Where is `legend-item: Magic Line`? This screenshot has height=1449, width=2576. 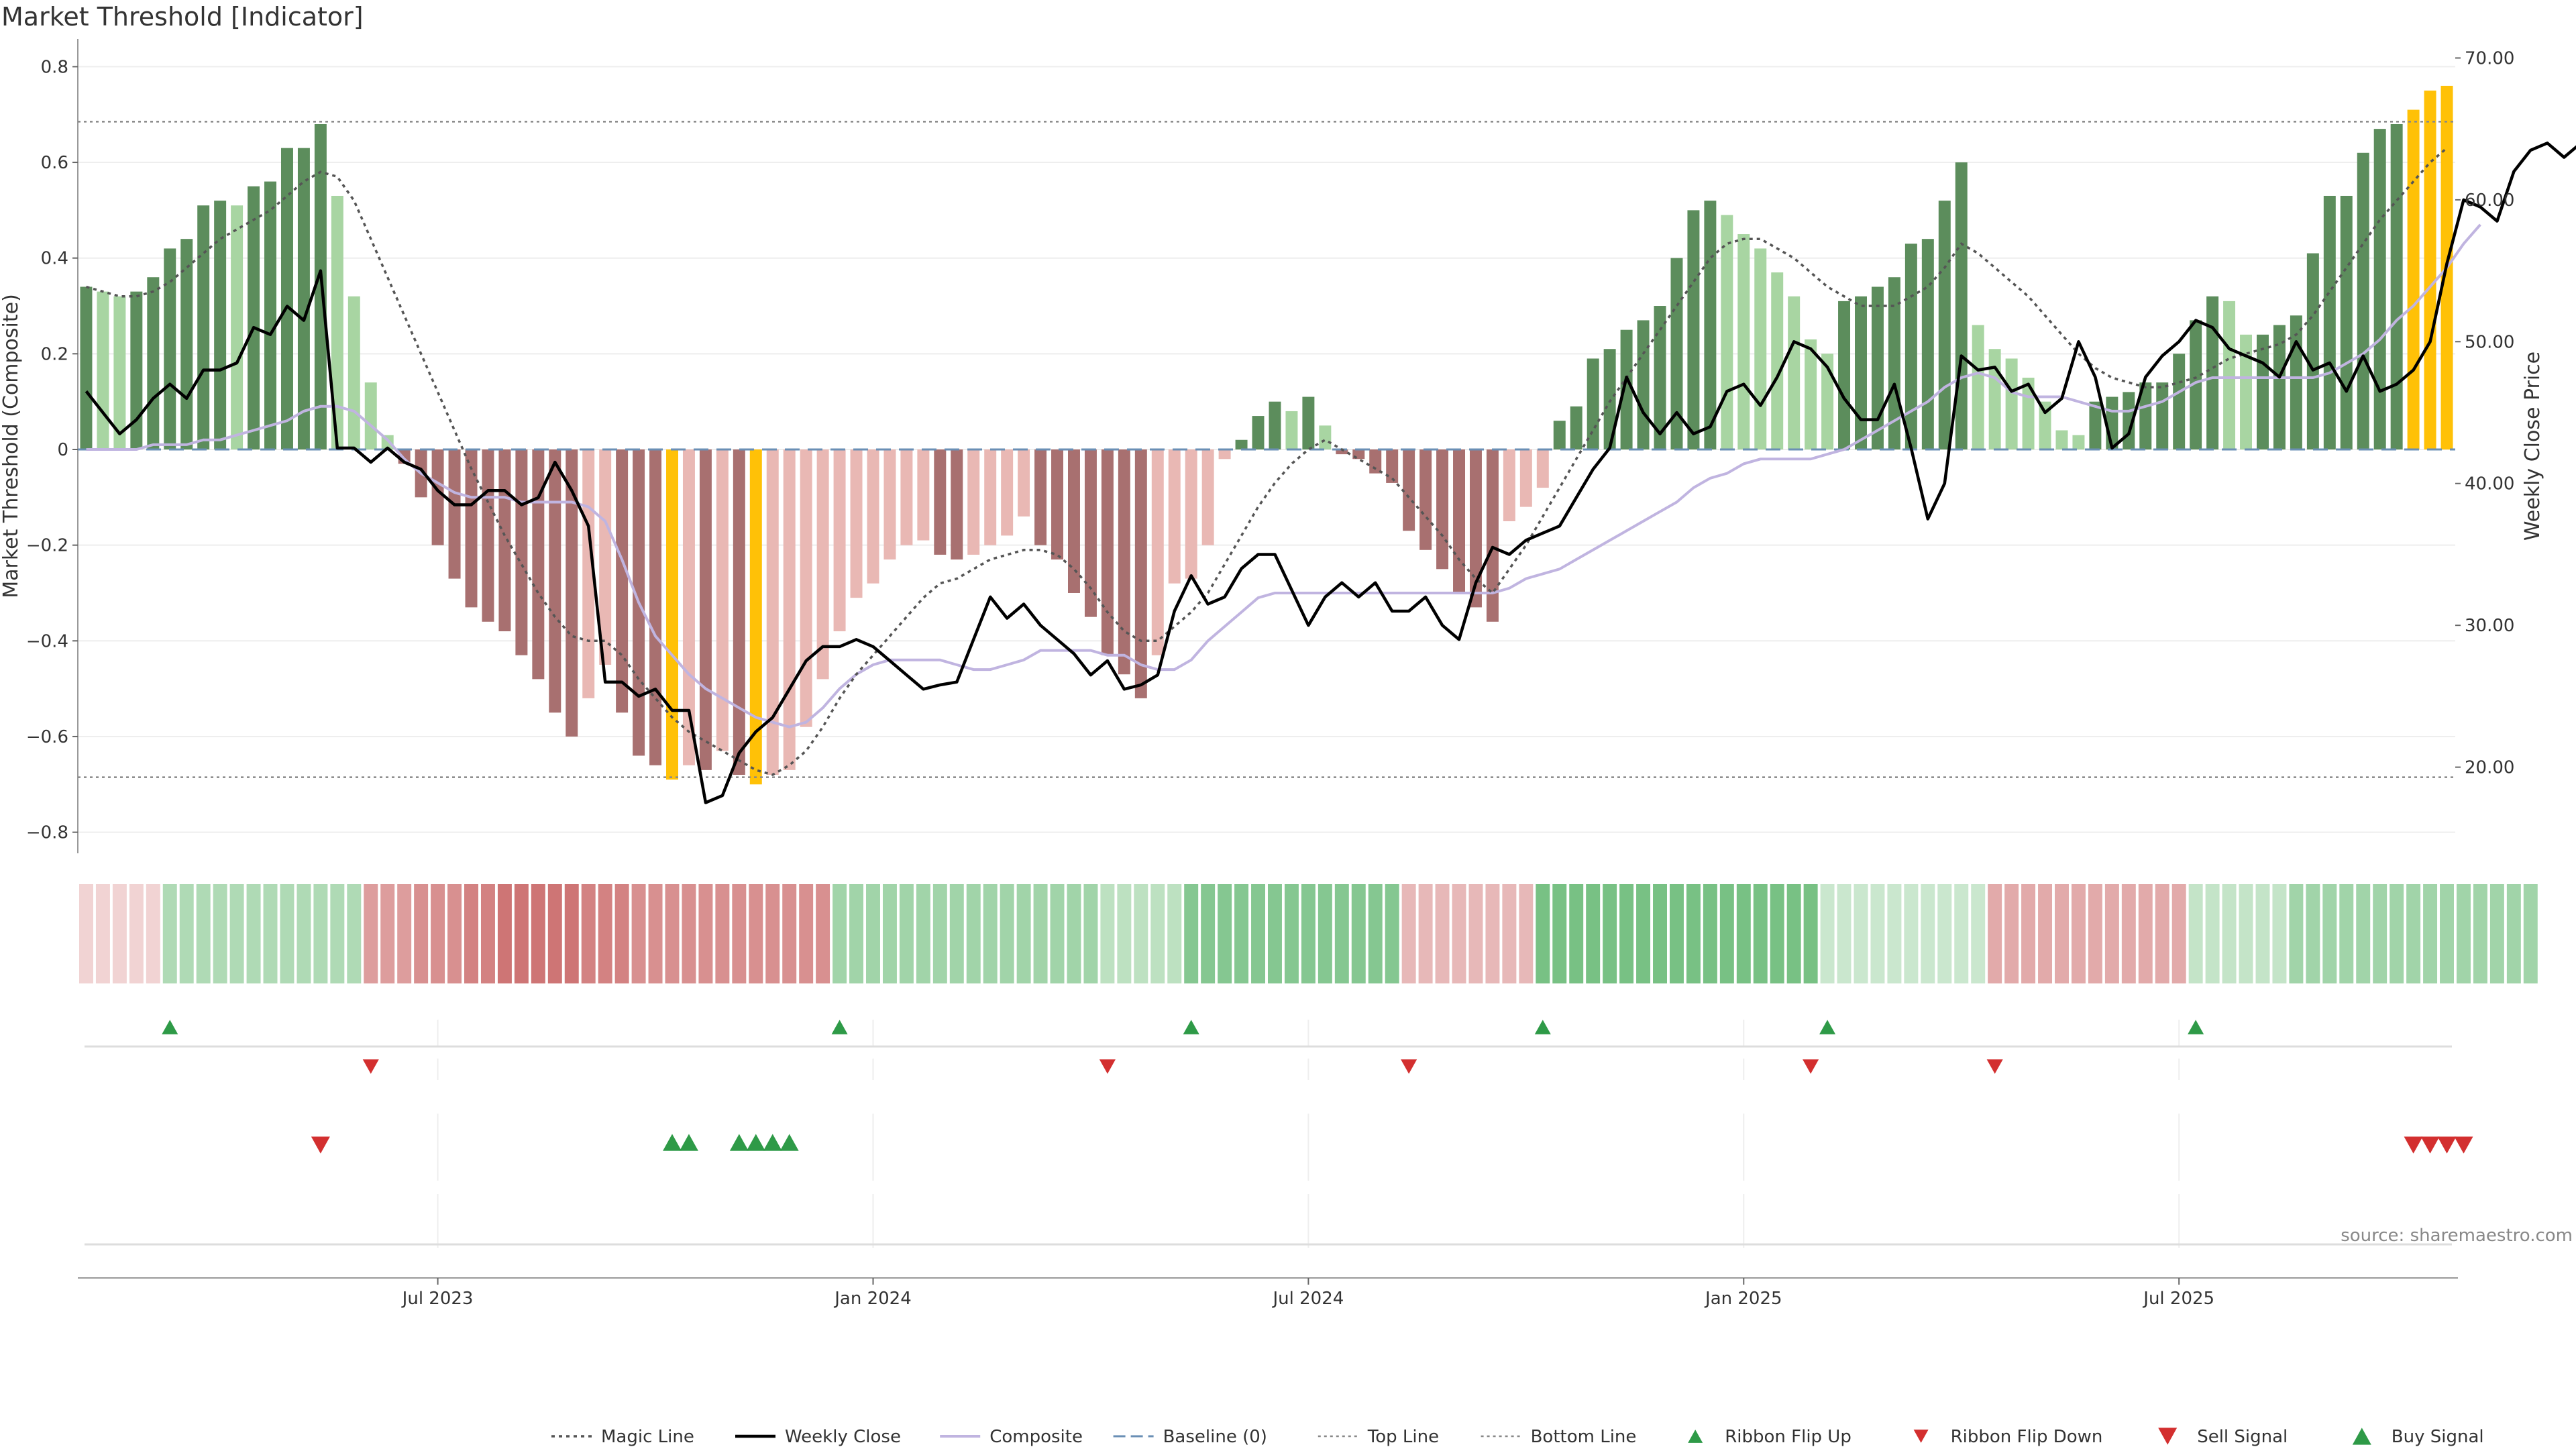 legend-item: Magic Line is located at coordinates (622, 1437).